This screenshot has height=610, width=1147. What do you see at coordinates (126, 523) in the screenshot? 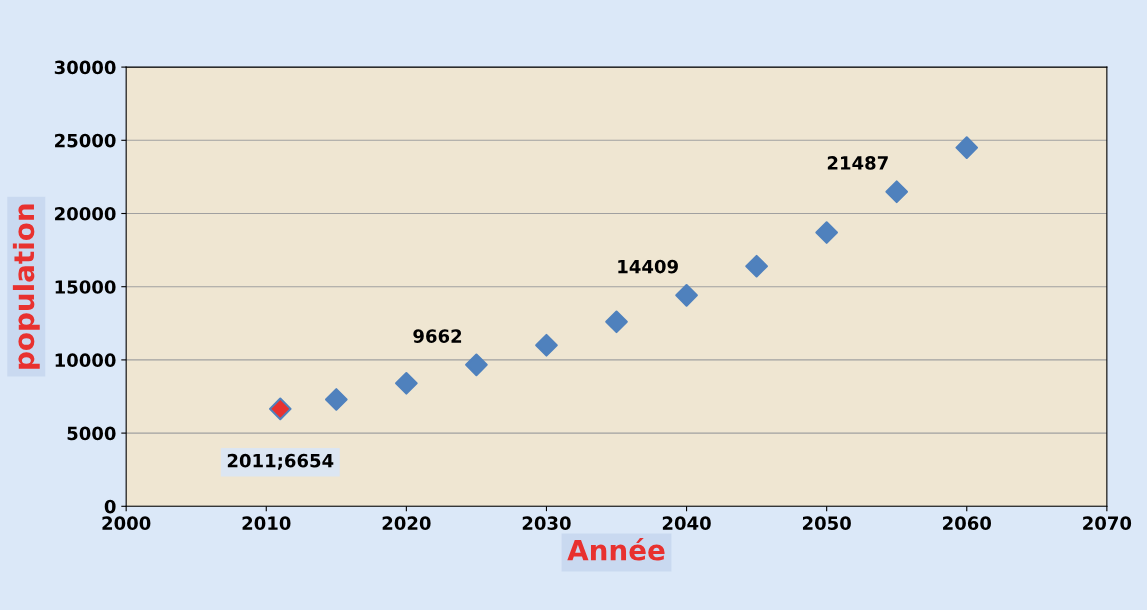
I see `x-tick-label: 2000` at bounding box center [126, 523].